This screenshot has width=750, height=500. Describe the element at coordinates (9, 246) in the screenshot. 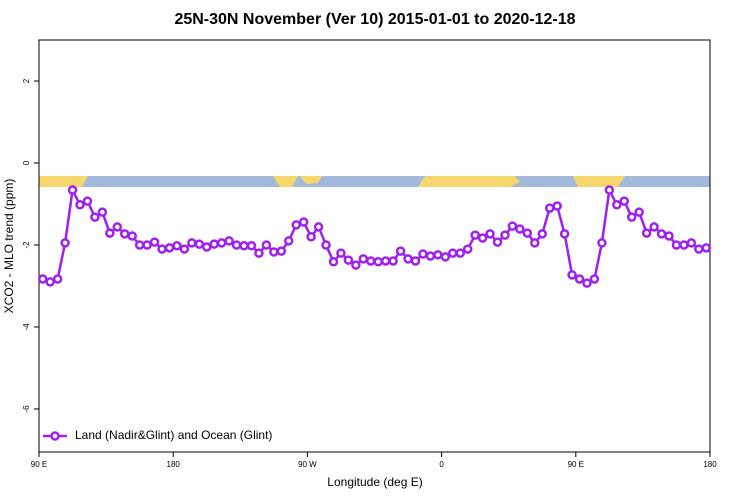

I see `y-axis-label: XCO2 - MLO trend (ppm)` at that location.